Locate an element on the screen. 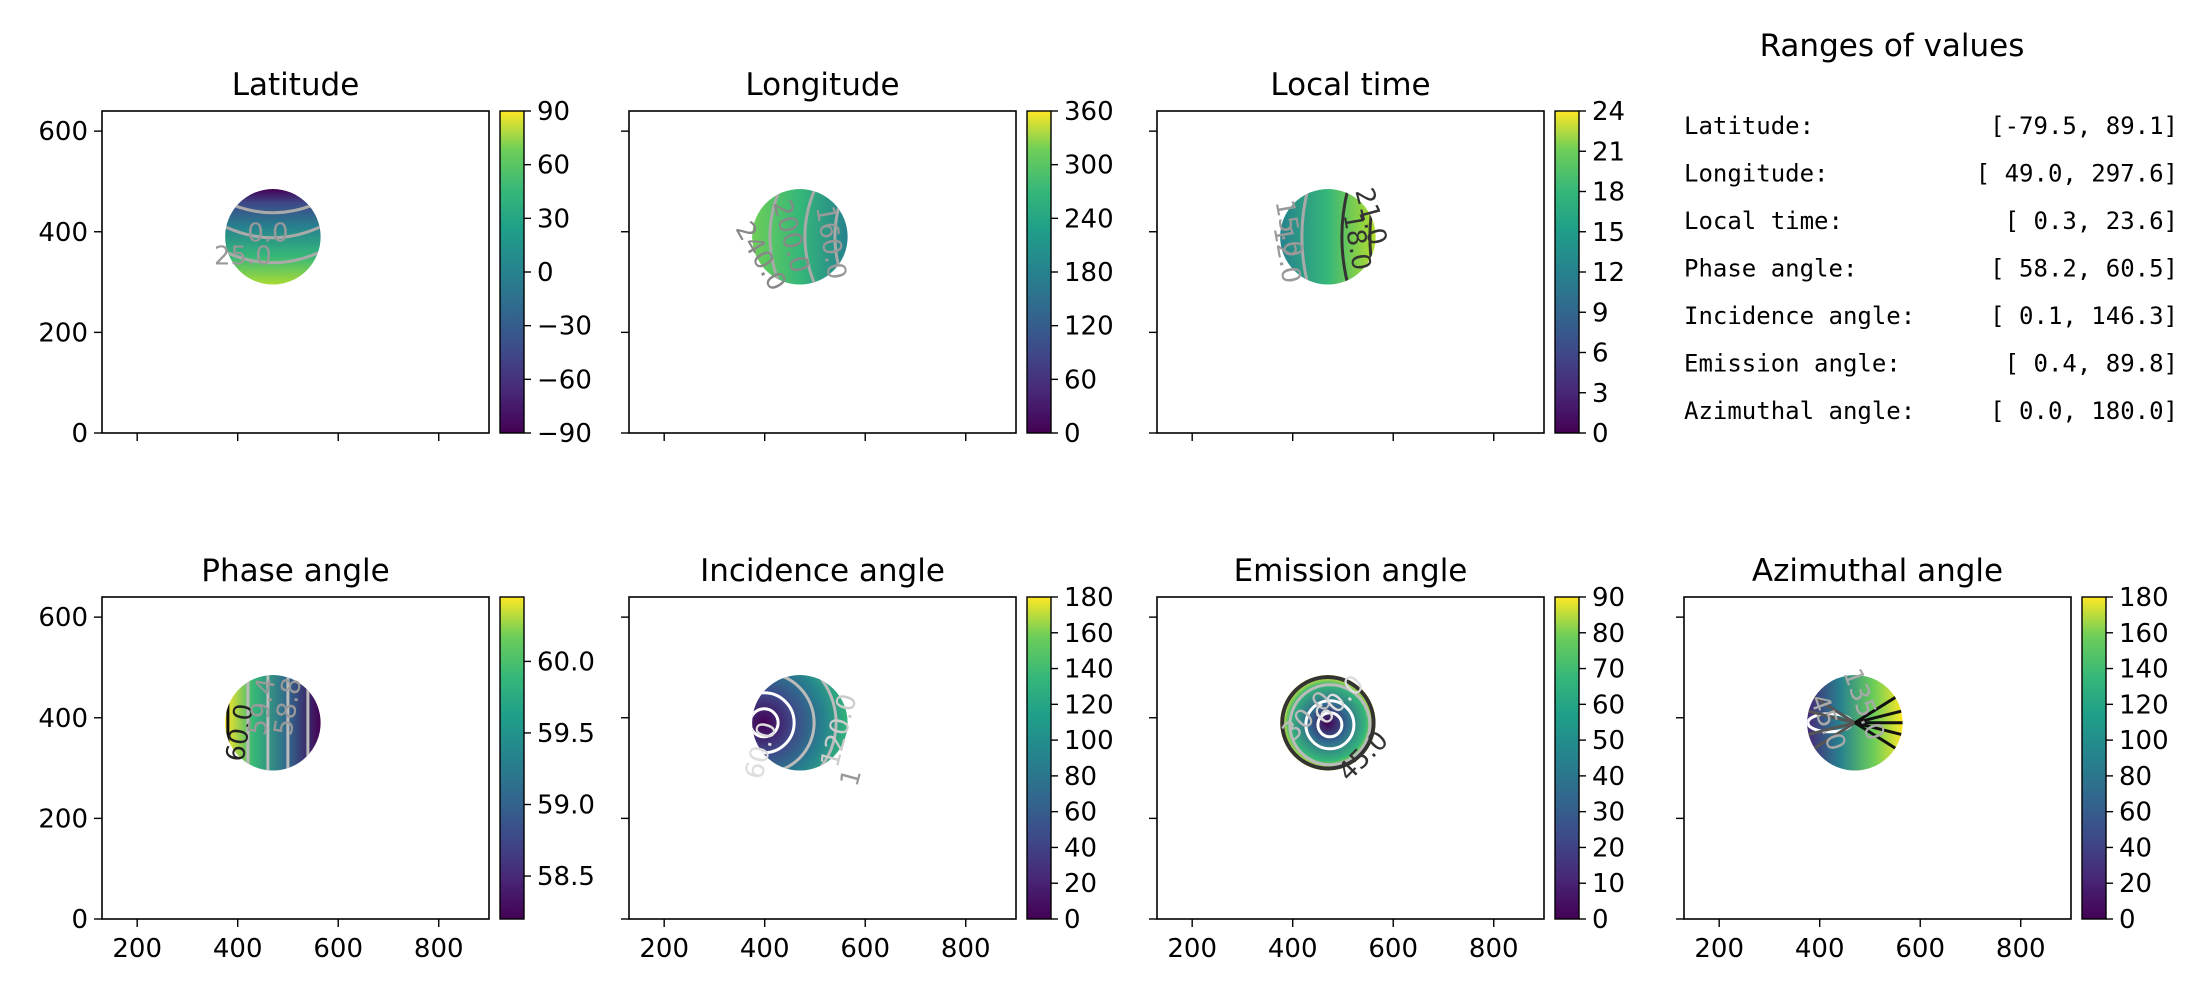  colorbar-tick-label: 24 is located at coordinates (1608, 112).